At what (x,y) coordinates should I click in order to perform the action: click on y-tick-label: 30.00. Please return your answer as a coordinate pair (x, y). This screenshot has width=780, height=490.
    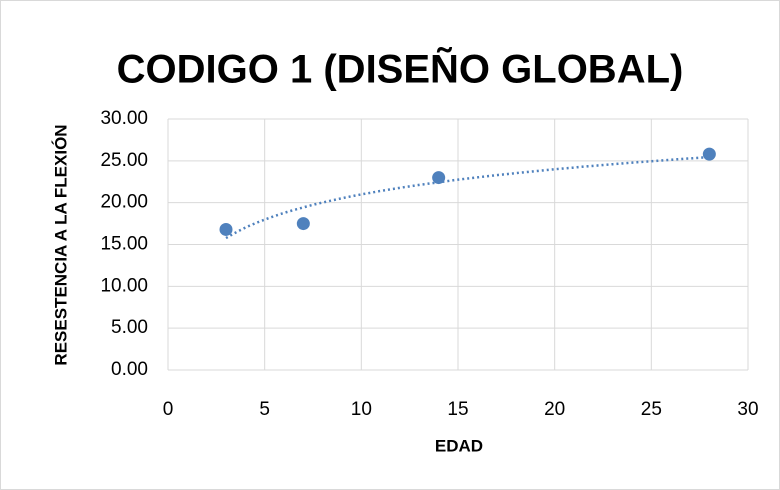
    Looking at the image, I should click on (124, 118).